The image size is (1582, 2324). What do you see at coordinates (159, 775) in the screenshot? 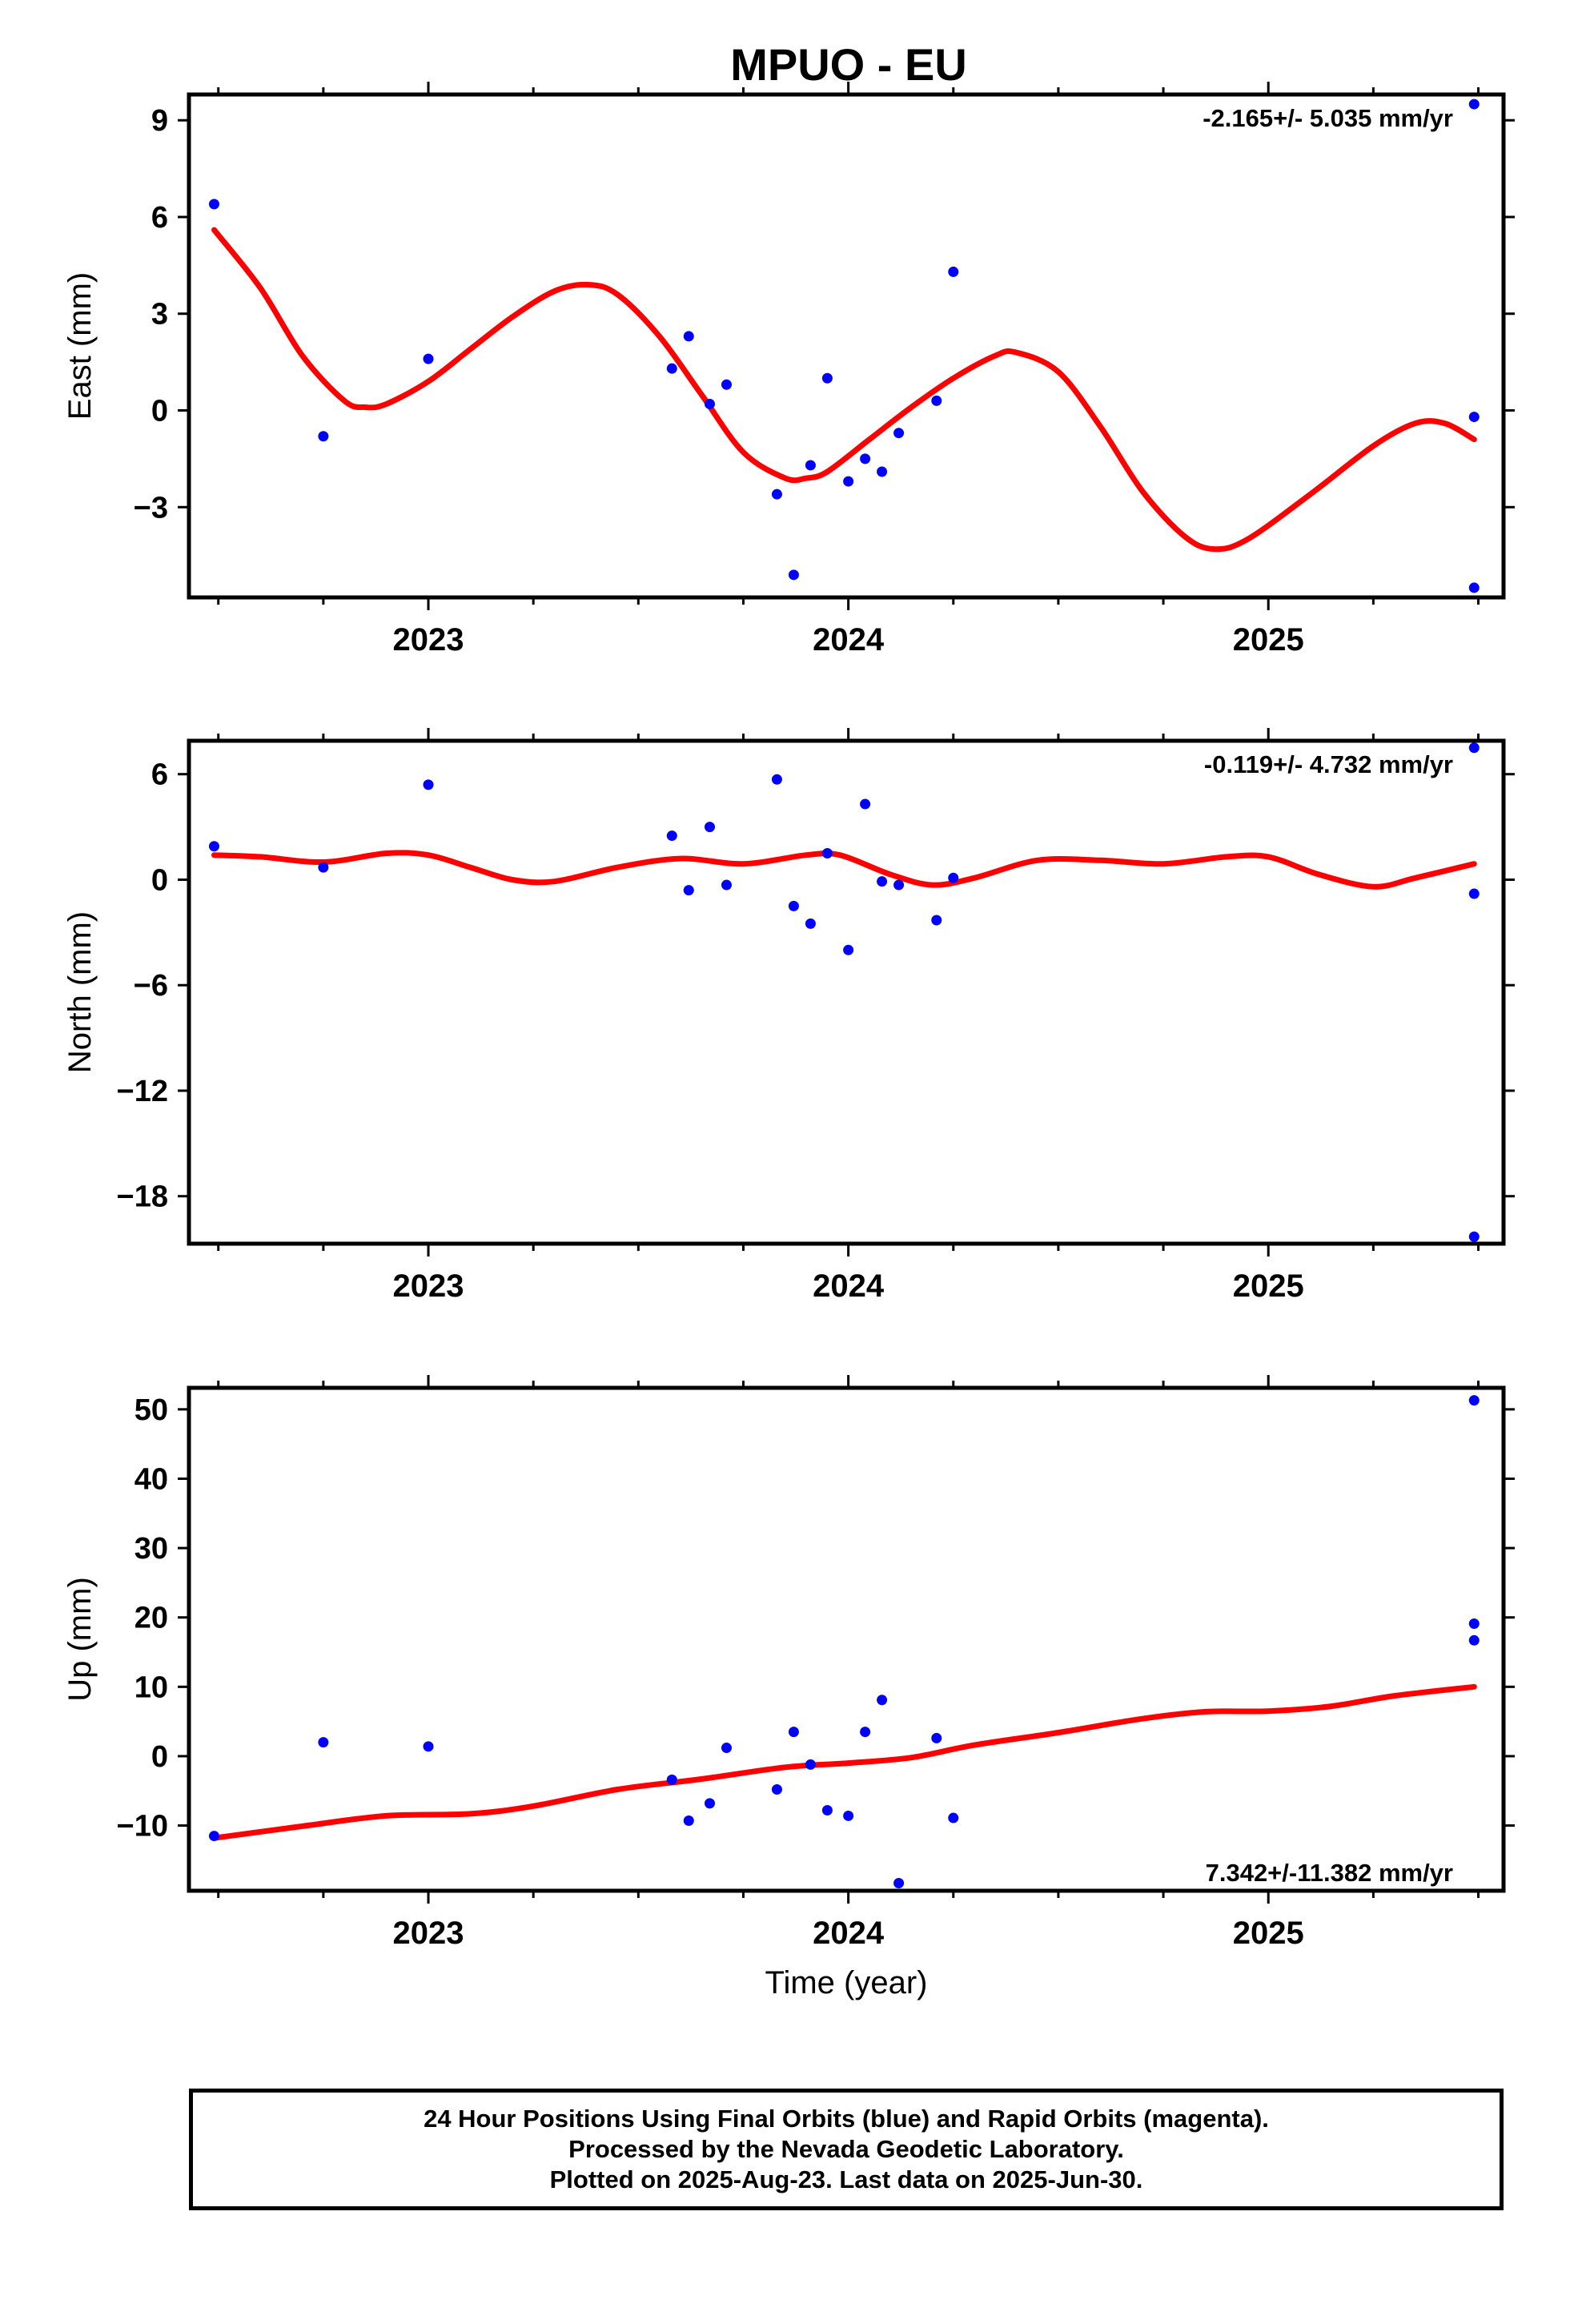
I see `north-ytick-label: 6` at bounding box center [159, 775].